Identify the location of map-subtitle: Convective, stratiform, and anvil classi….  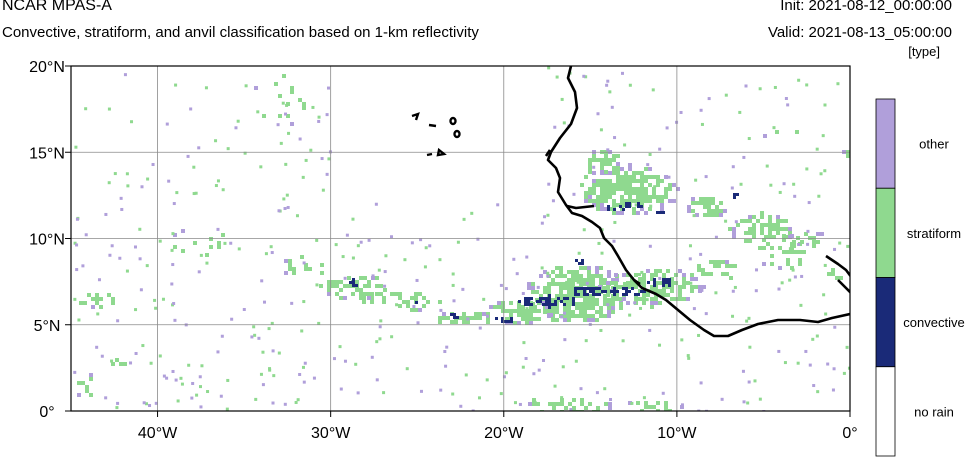
(240, 32).